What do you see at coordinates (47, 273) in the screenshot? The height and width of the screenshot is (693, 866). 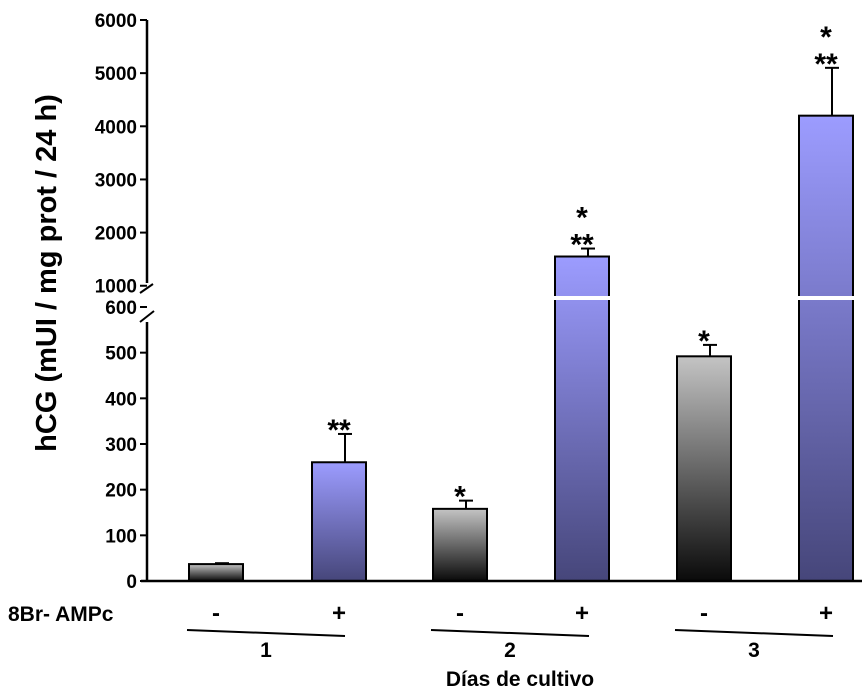 I see `y-axis-label: hCG (mUI / mg prot / 24 h)` at bounding box center [47, 273].